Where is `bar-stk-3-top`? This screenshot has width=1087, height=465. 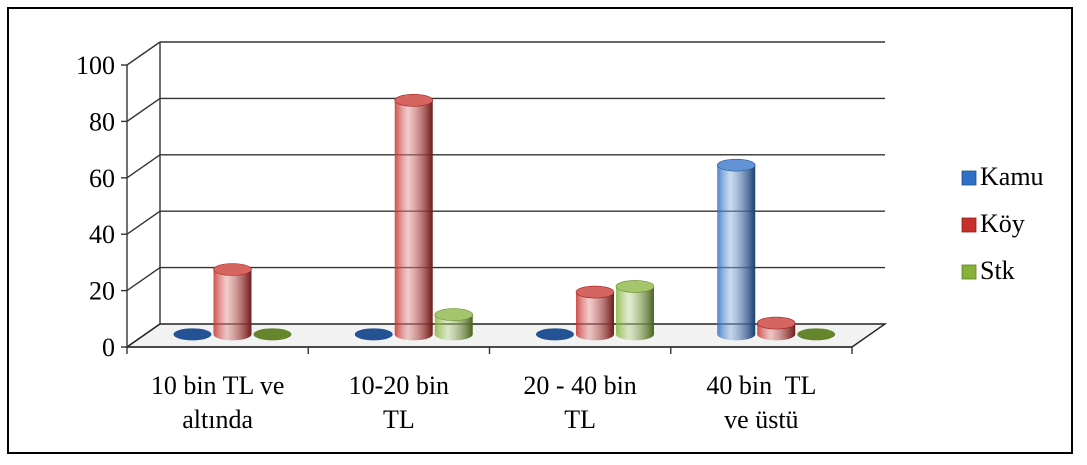
bar-stk-3-top is located at coordinates (635, 286).